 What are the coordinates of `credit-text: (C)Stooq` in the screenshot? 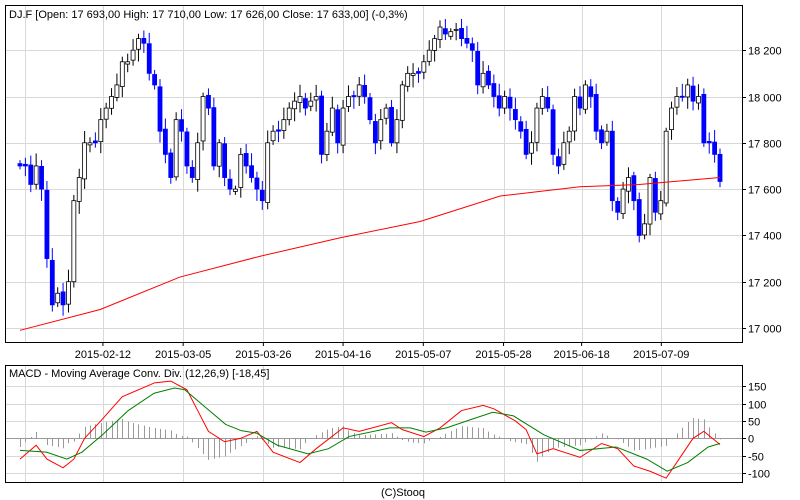 It's located at (403, 493).